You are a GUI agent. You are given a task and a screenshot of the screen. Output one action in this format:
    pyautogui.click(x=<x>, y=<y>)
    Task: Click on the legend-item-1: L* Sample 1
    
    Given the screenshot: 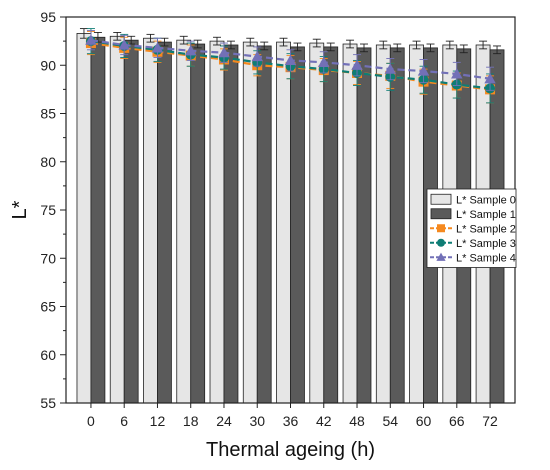 What is the action you would take?
    pyautogui.click(x=473, y=214)
    